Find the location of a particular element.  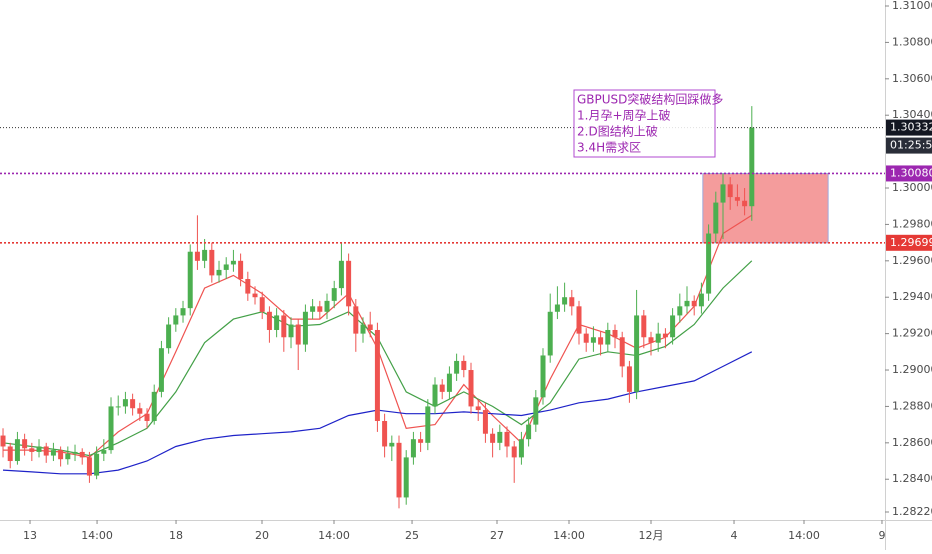

annotation-line: 1.月孕+周孕上破 is located at coordinates (624, 115).